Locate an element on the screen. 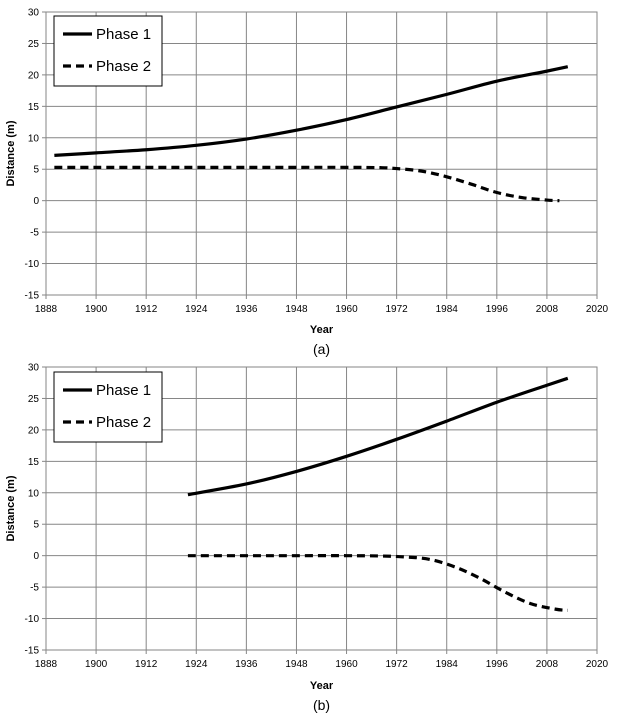 The width and height of the screenshot is (619, 715). panel-caption: (a) is located at coordinates (321, 349).